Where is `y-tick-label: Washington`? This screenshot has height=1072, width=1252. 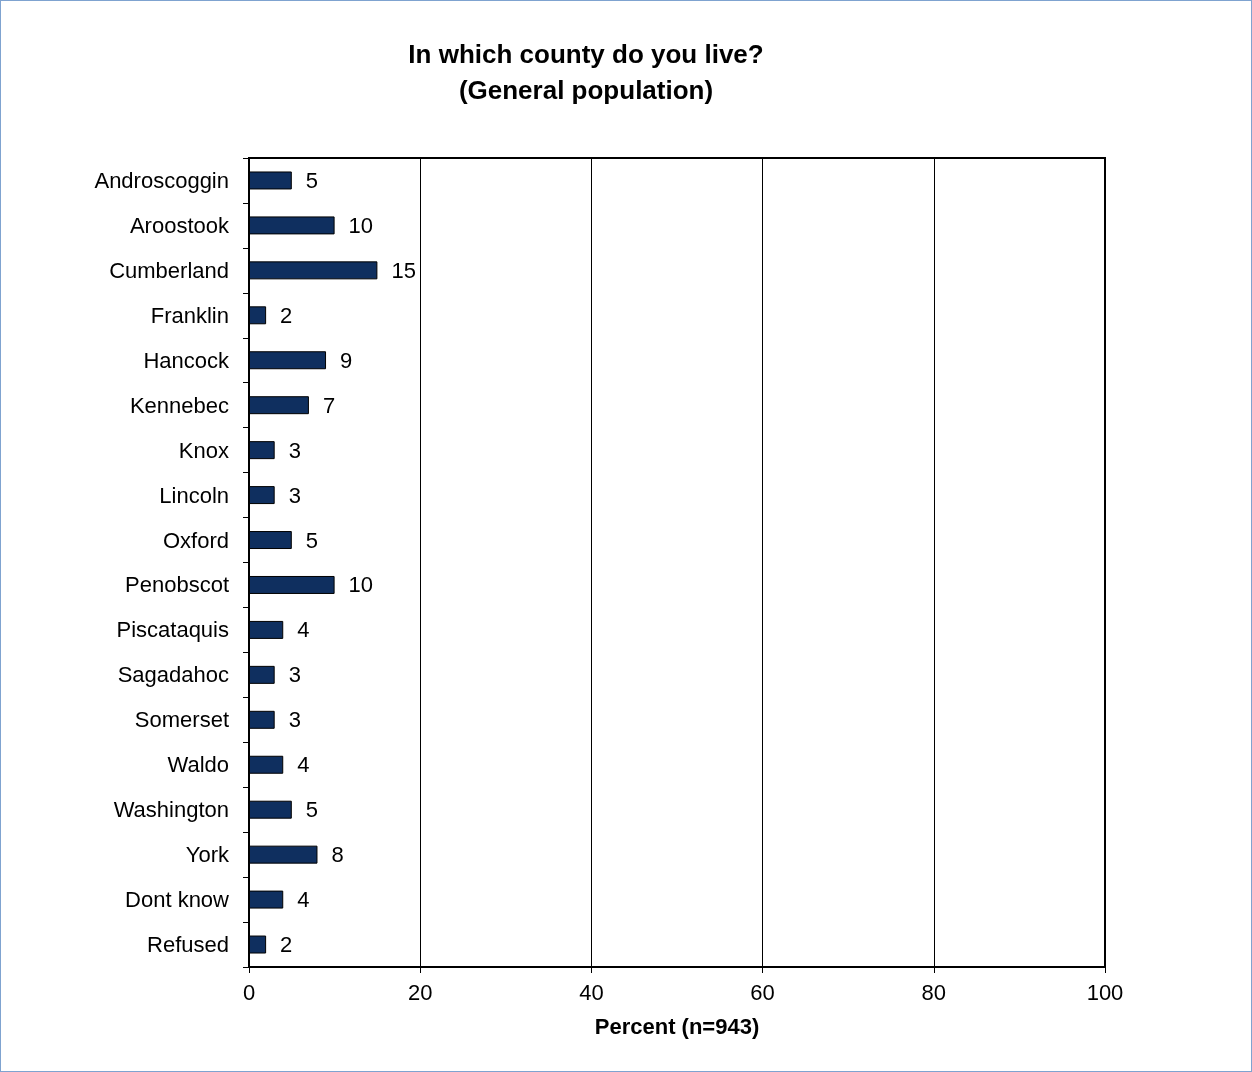
y-tick-label: Washington is located at coordinates (171, 810).